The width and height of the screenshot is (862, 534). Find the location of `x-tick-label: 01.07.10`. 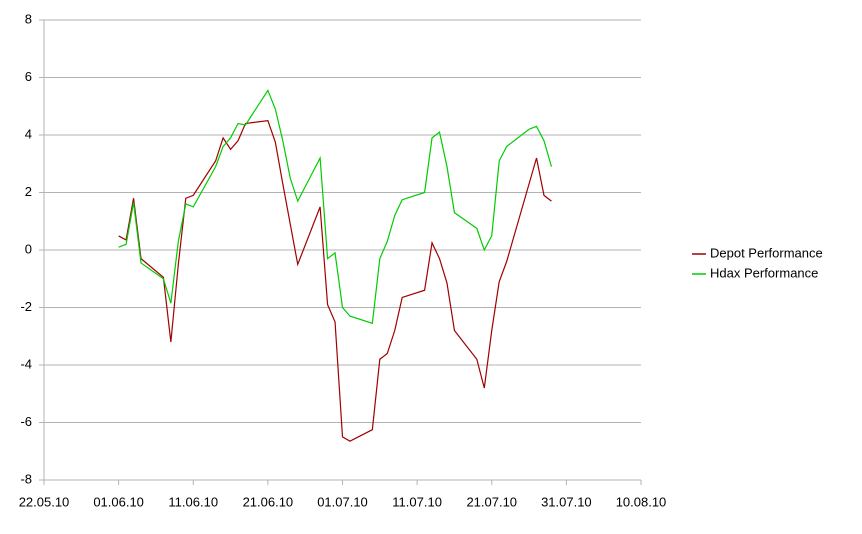

x-tick-label: 01.07.10 is located at coordinates (342, 501).